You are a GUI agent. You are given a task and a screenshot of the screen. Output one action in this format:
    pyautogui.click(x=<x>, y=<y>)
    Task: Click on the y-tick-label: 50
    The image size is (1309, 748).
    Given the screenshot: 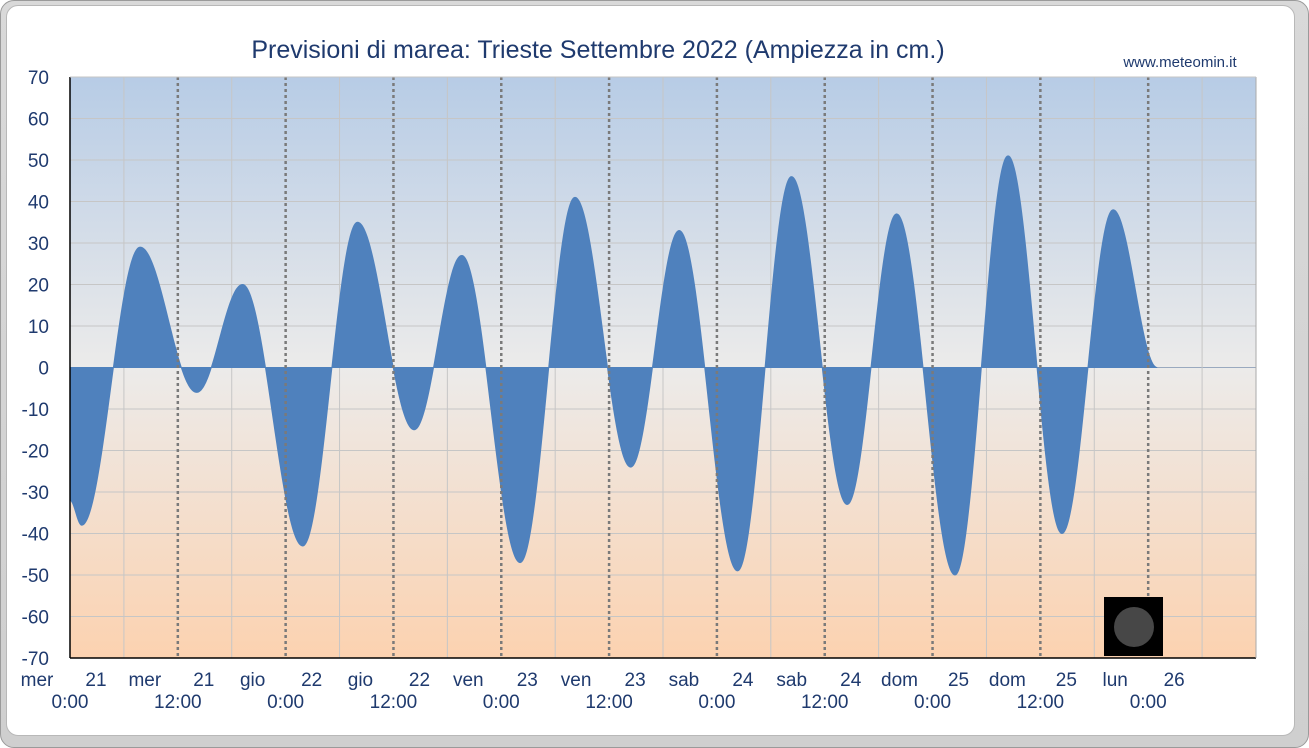 What is the action you would take?
    pyautogui.click(x=38, y=161)
    